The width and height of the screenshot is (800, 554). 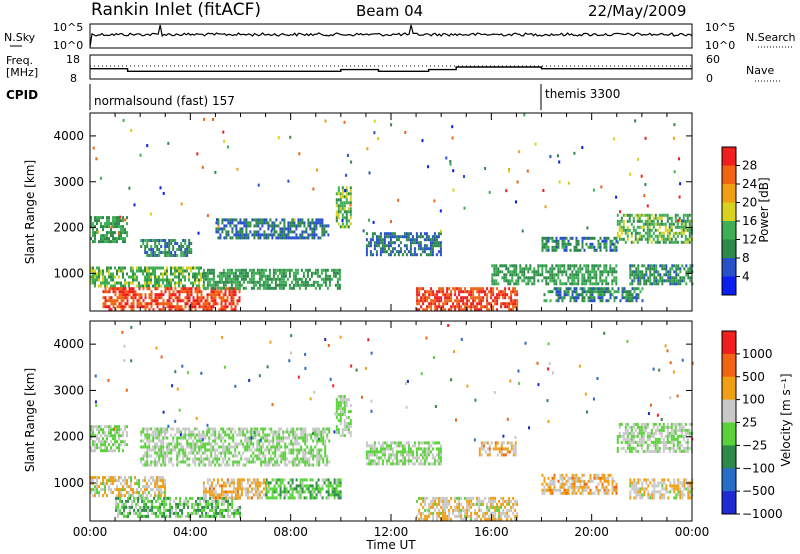 I want to click on velocity-colorbar: 1000 500 100 25 −25 −100 −500 −1000, so click(x=752, y=425).